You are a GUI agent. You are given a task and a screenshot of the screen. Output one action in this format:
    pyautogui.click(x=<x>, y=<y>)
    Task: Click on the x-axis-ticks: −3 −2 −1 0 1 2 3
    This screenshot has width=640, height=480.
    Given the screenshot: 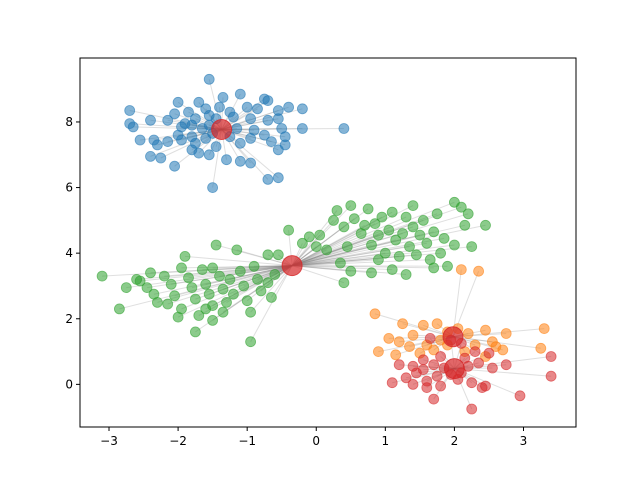 What is the action you would take?
    pyautogui.click(x=313, y=437)
    